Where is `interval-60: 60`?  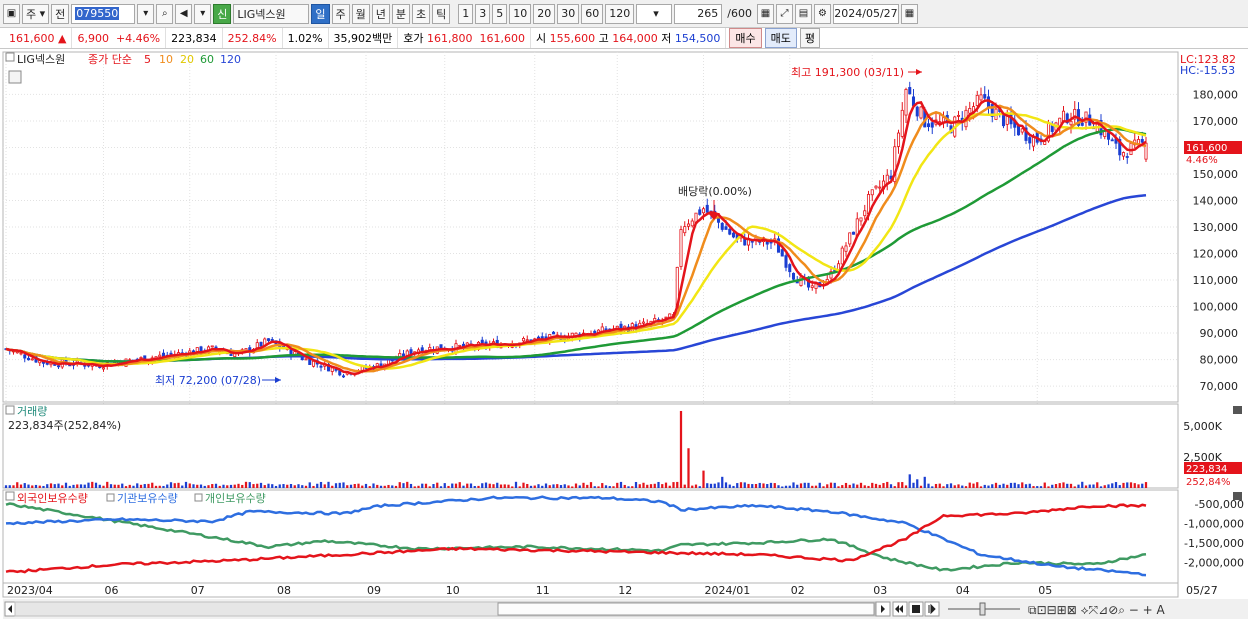 interval-60: 60 is located at coordinates (592, 13).